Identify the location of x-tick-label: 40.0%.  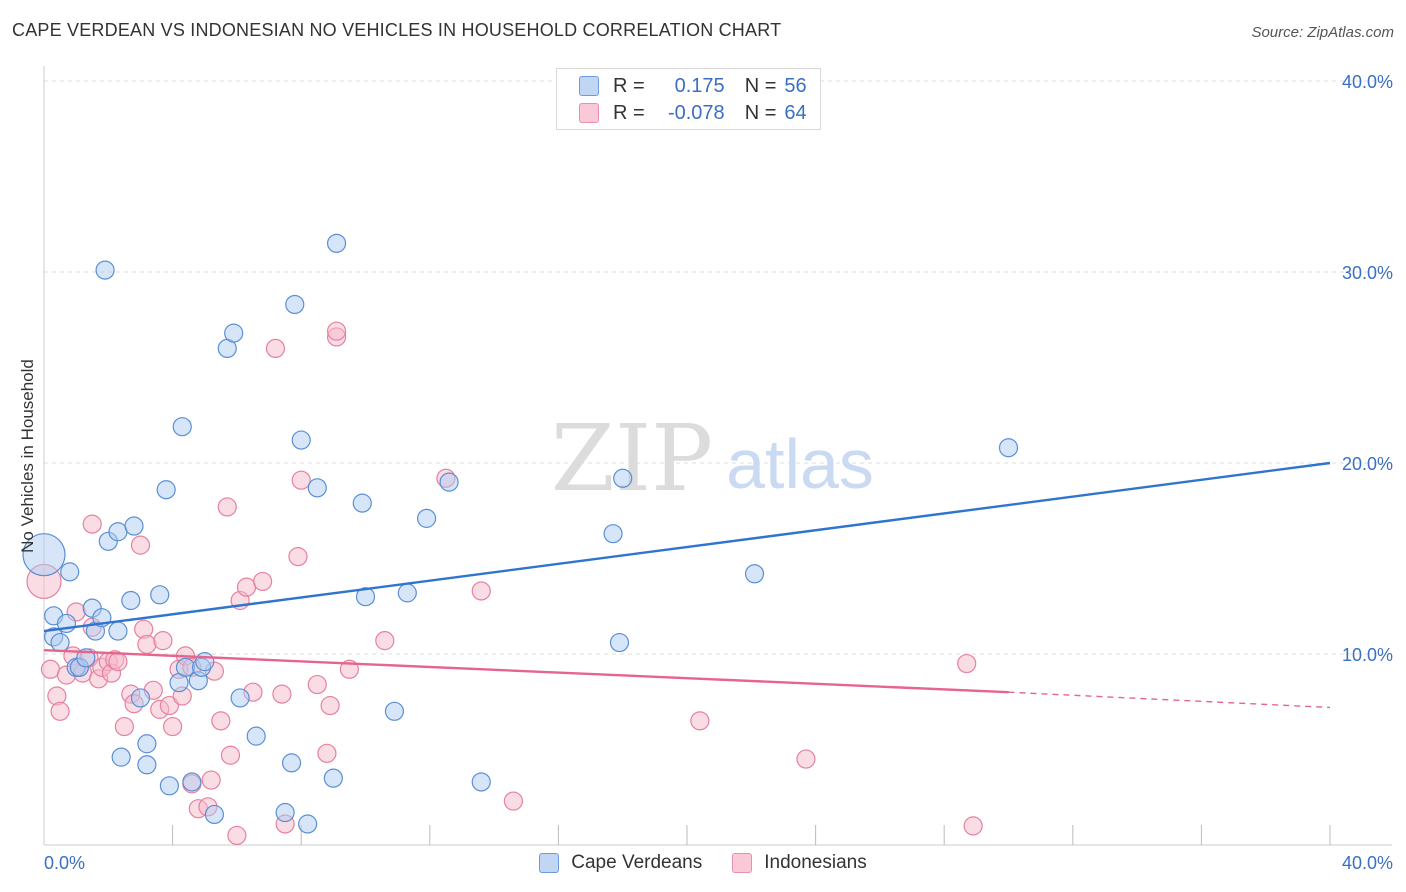
(1367, 863).